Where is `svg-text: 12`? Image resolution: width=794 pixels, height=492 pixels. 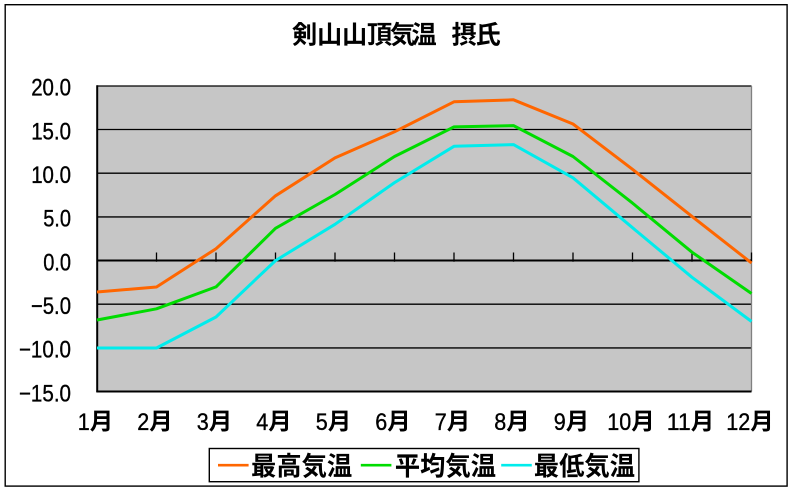 svg-text: 12 is located at coordinates (738, 422).